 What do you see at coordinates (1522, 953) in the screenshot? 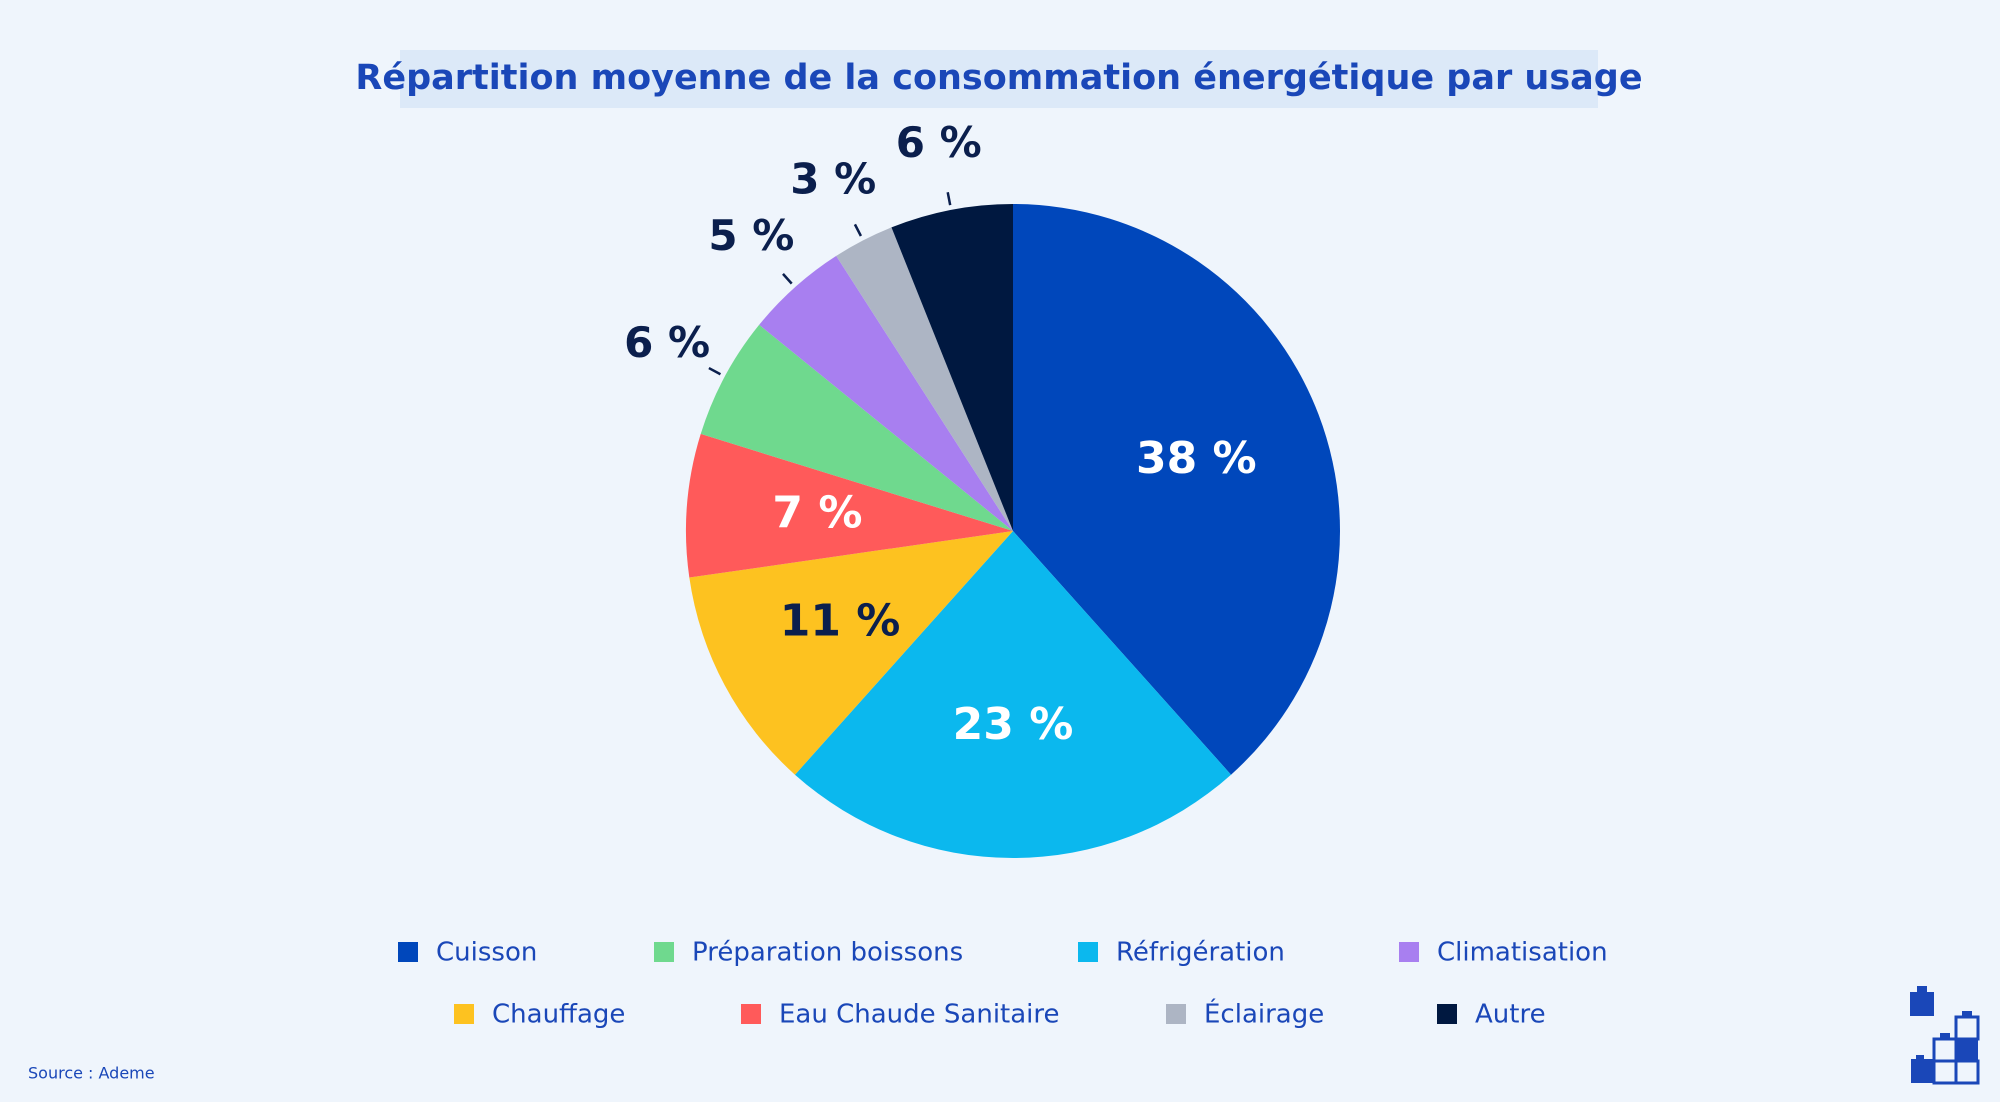
I see `legend-label: Climatisation` at bounding box center [1522, 953].